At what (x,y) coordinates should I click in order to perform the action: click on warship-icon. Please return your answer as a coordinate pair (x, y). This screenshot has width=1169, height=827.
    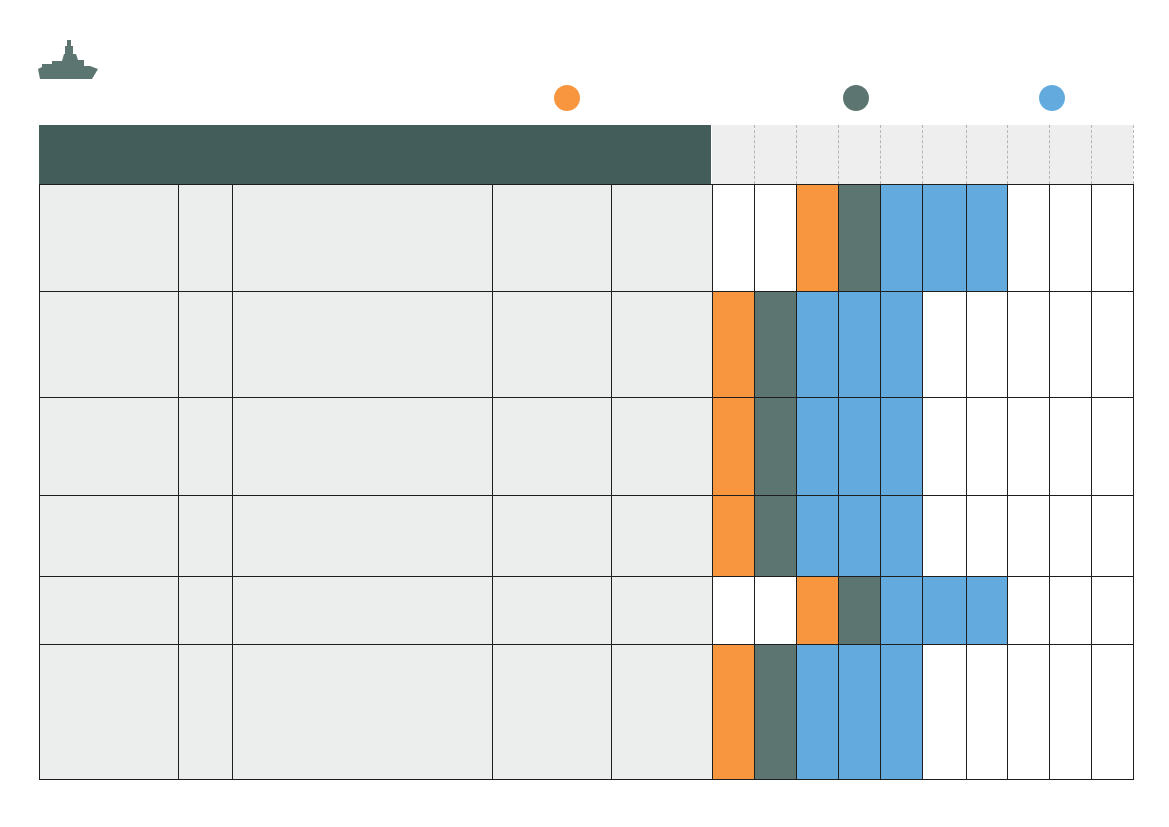
    Looking at the image, I should click on (68, 59).